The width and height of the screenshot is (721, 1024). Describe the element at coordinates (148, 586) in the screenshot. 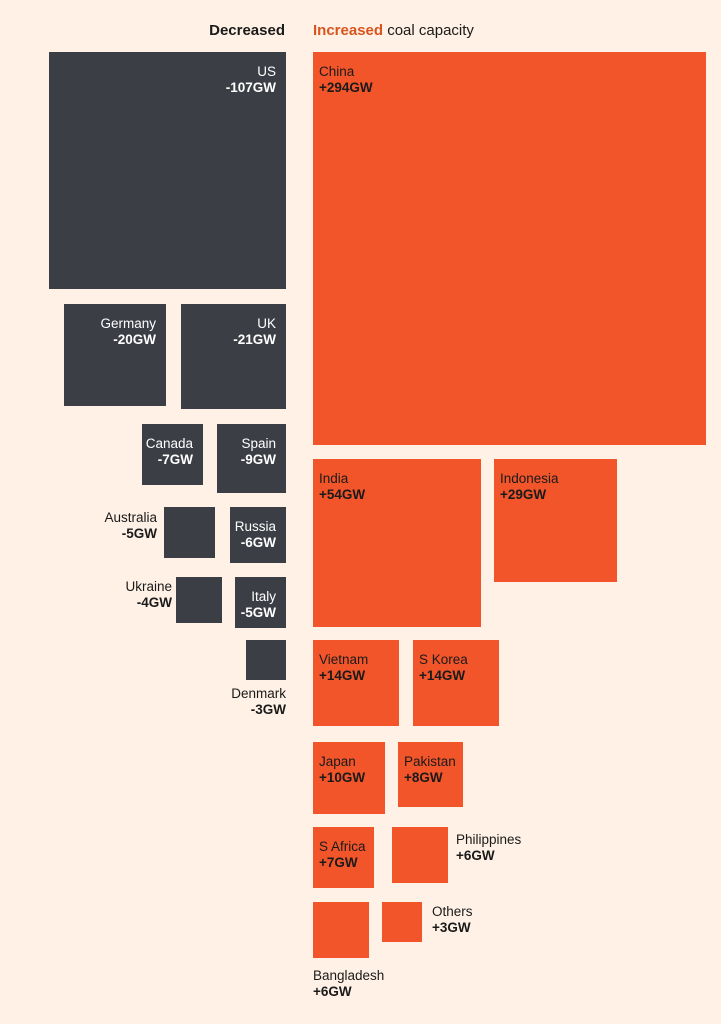

I see `ukraine-name: Ukraine` at that location.